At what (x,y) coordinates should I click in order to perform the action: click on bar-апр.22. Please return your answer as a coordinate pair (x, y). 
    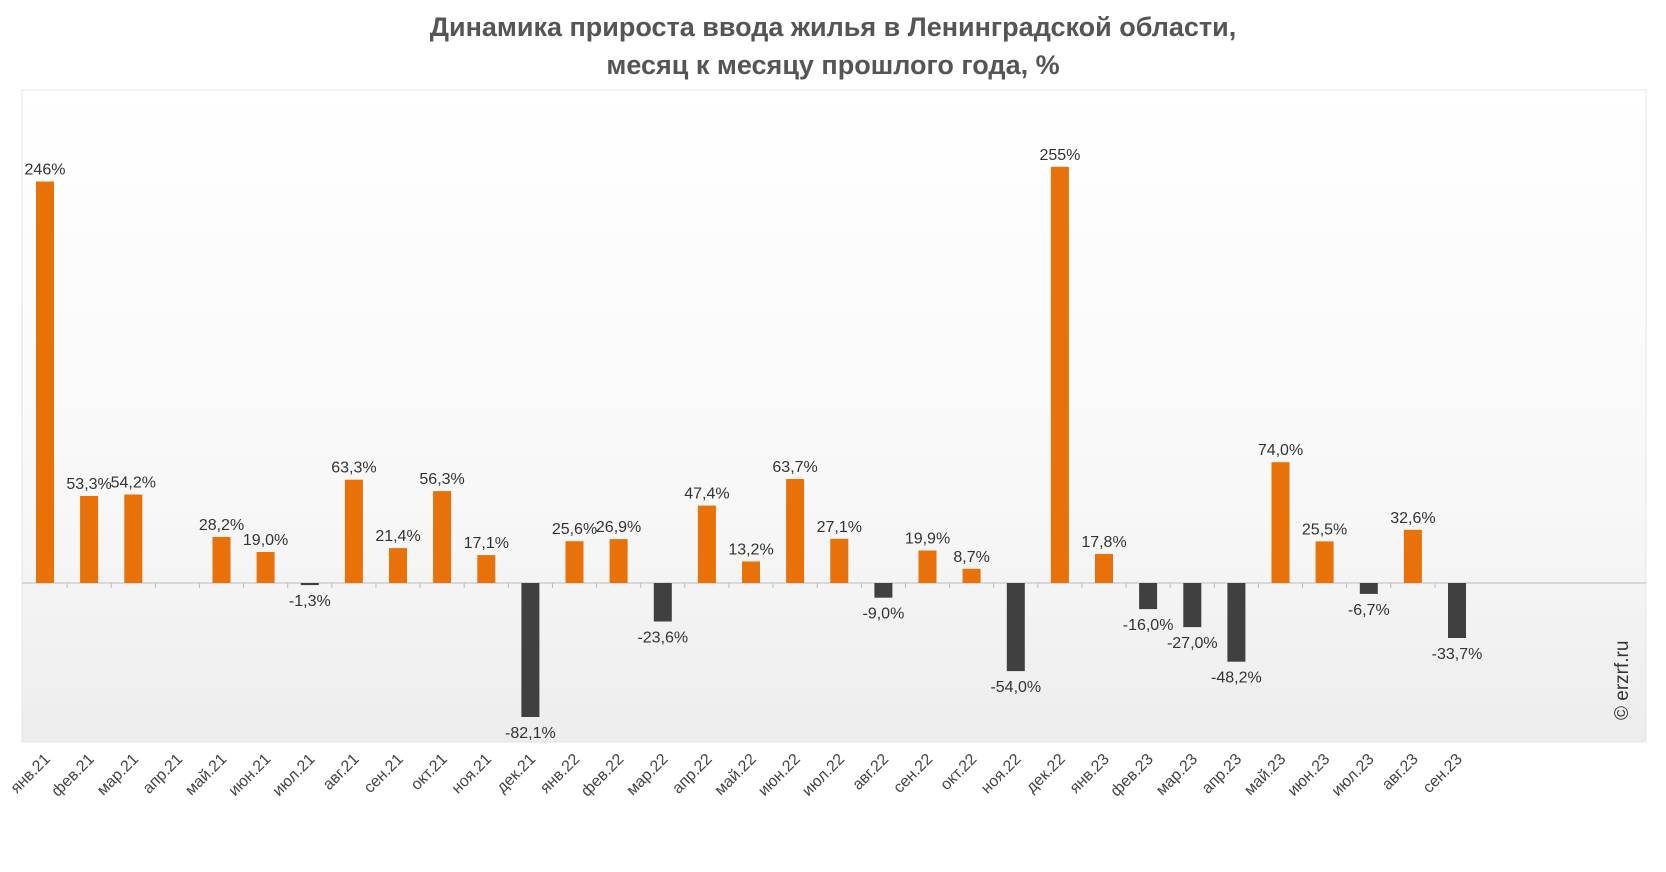
    Looking at the image, I should click on (706, 544).